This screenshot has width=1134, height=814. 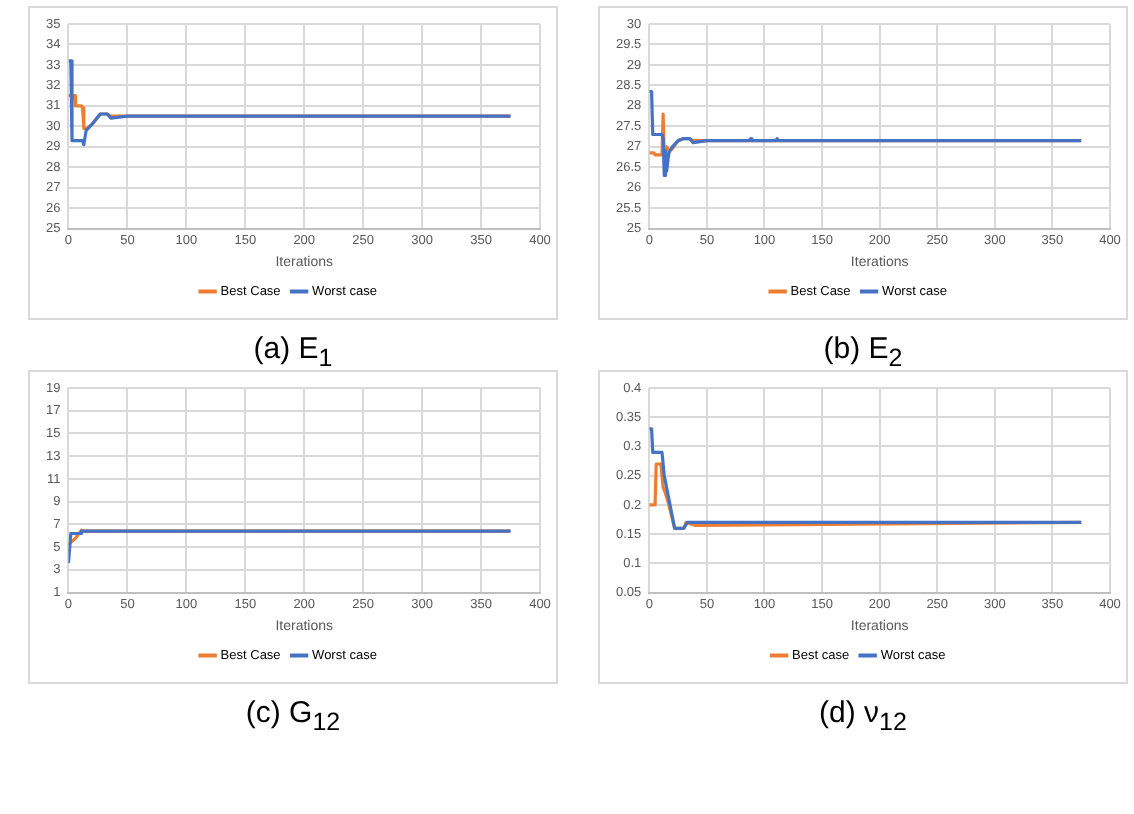 I want to click on text: (c) G$_{12}$, so click(x=293, y=716).